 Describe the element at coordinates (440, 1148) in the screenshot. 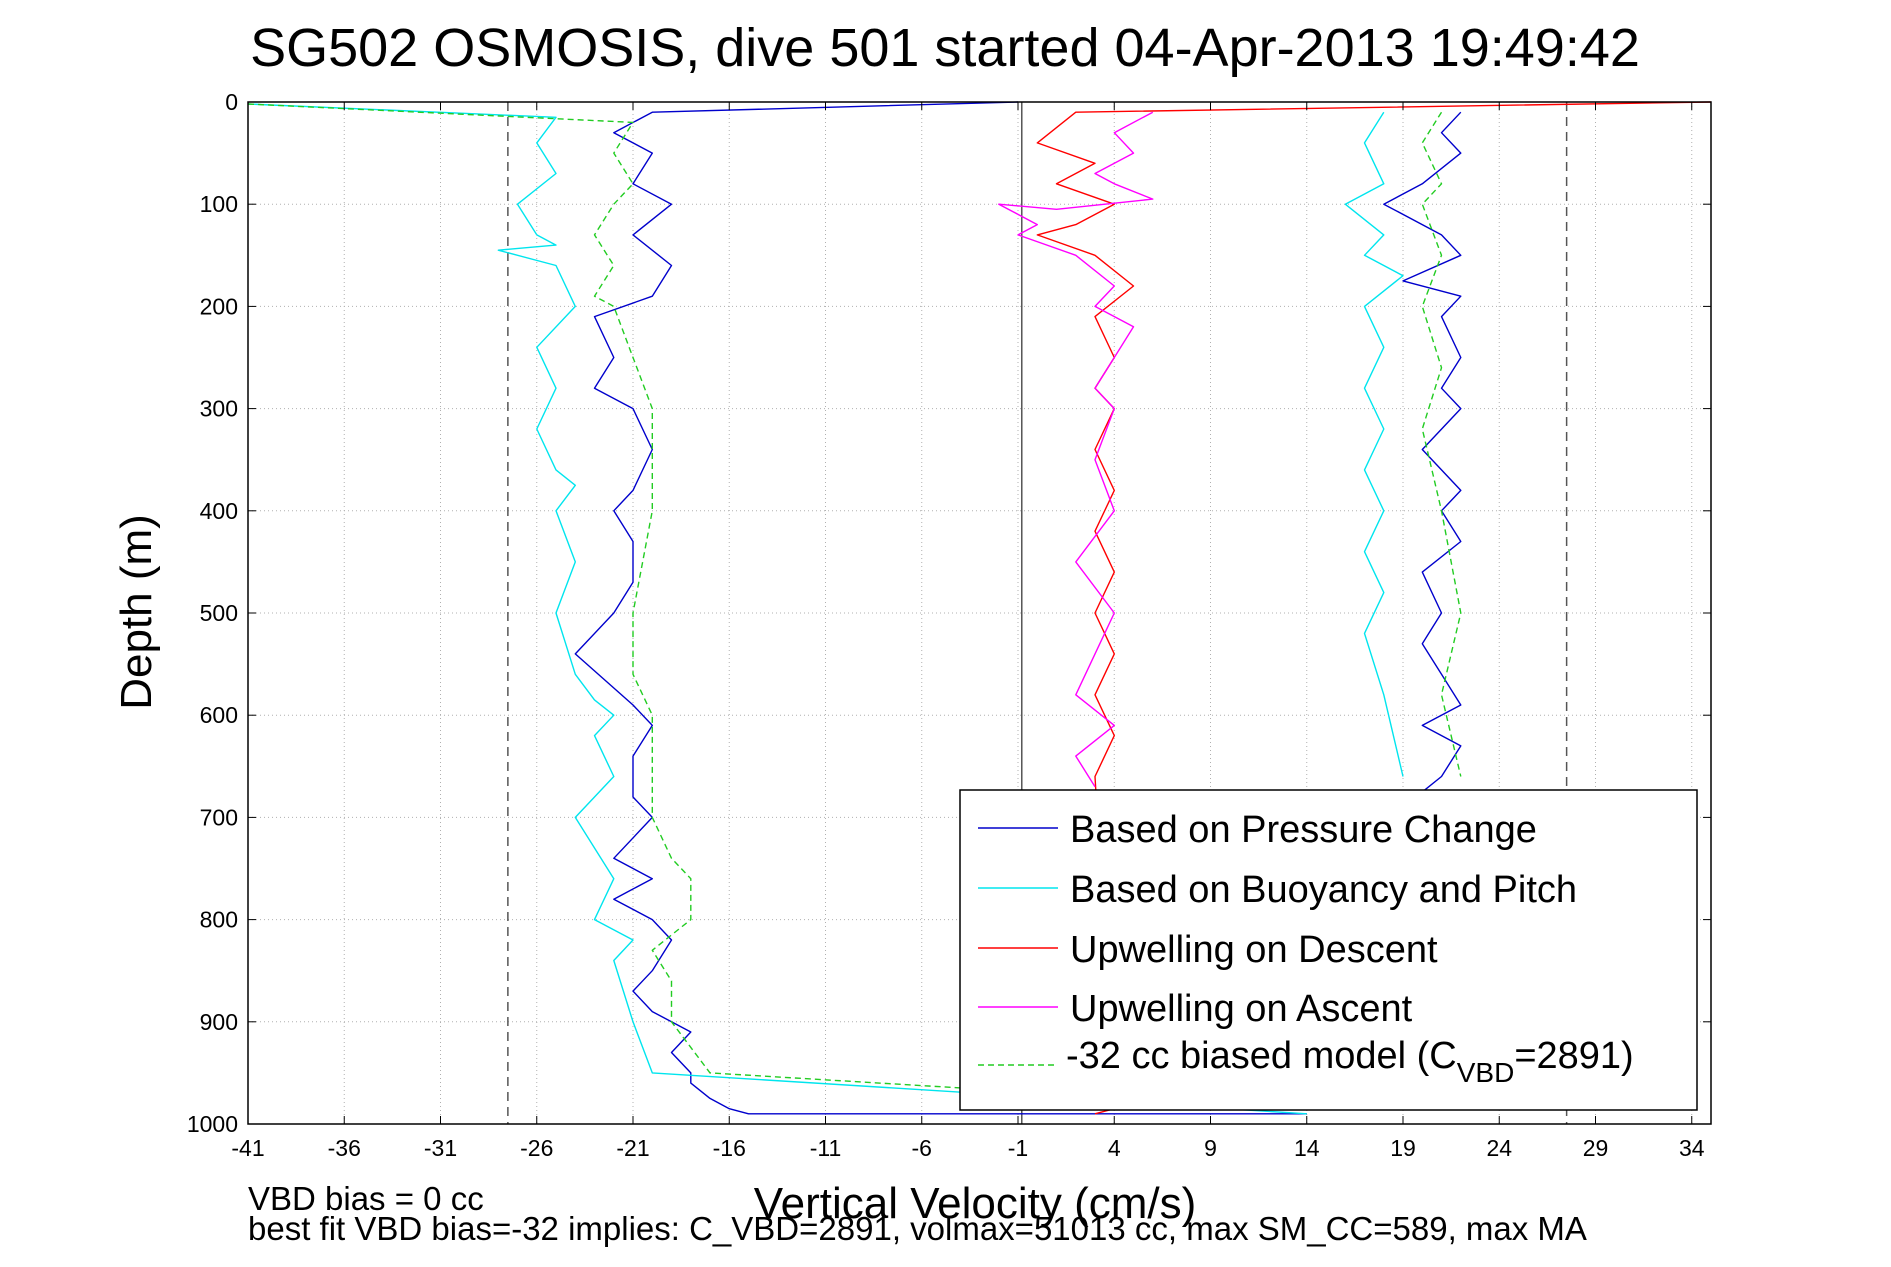

I see `x-tick-label: -31` at that location.